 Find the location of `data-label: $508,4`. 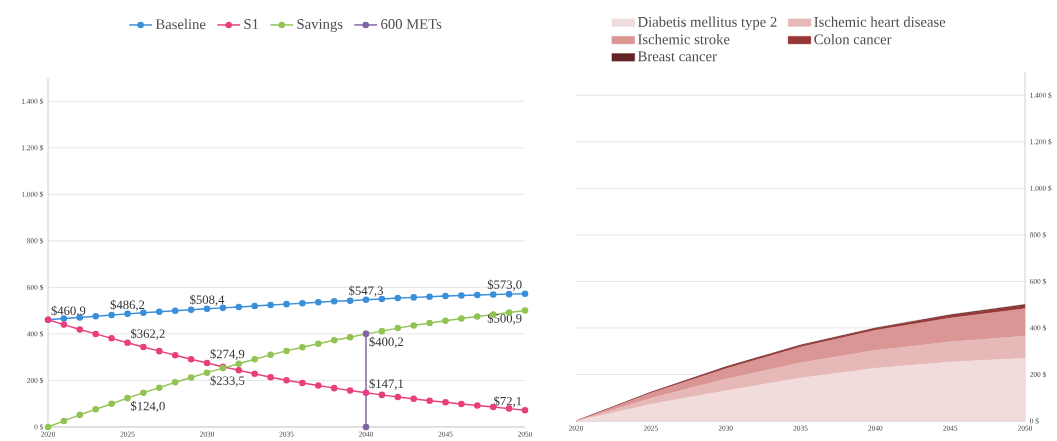

data-label: $508,4 is located at coordinates (207, 300).